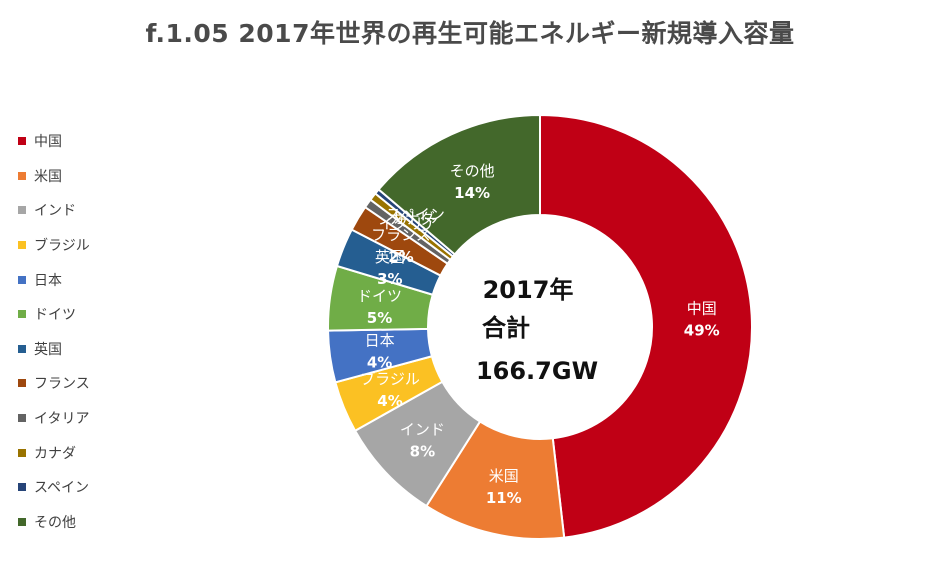 Image resolution: width=940 pixels, height=584 pixels. What do you see at coordinates (93, 245) in the screenshot?
I see `legend-item: ブラジル` at bounding box center [93, 245].